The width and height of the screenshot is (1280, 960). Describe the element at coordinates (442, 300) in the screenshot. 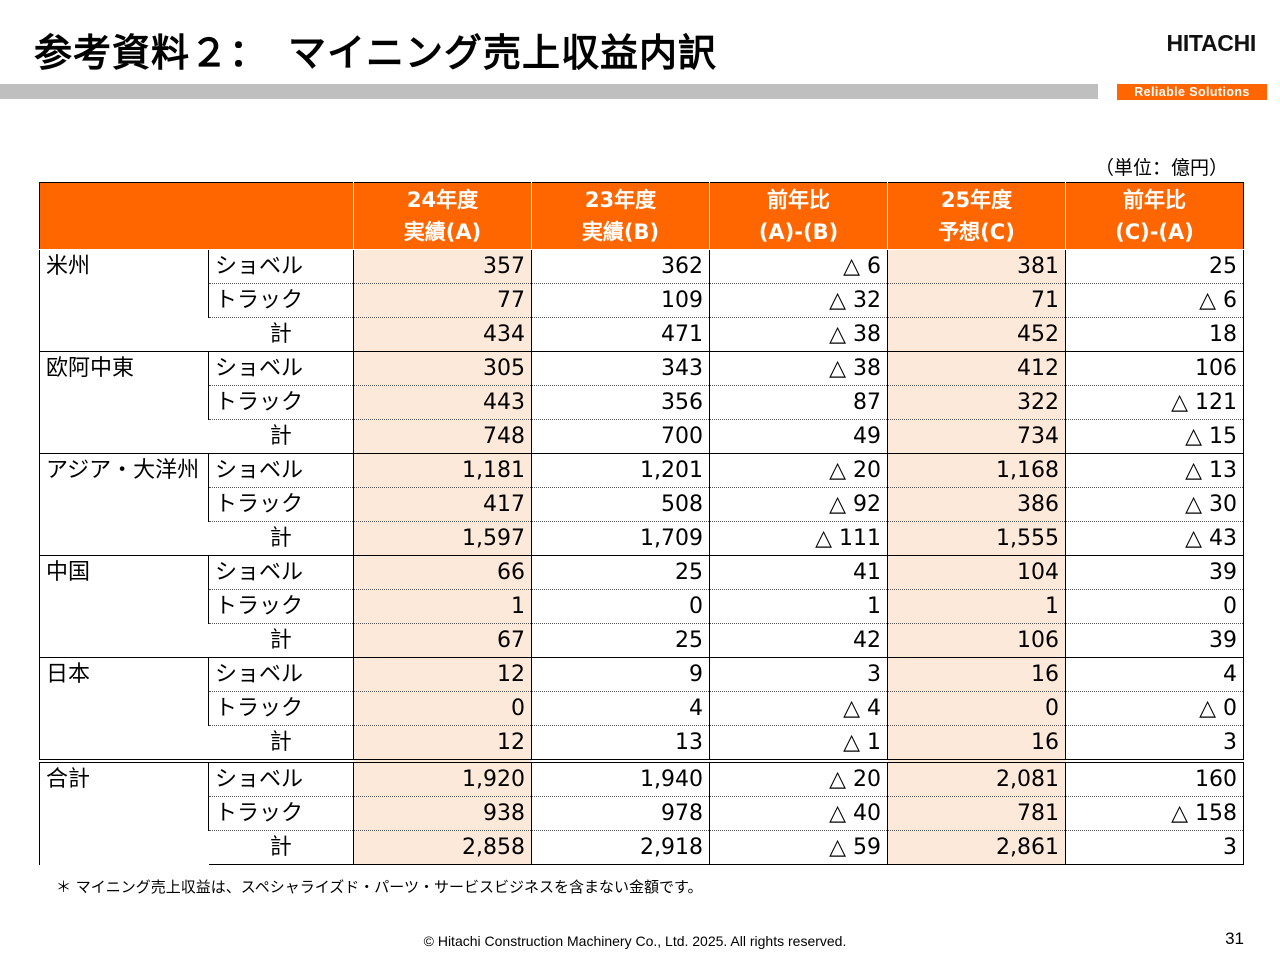

I see `table-cell: 77` at that location.